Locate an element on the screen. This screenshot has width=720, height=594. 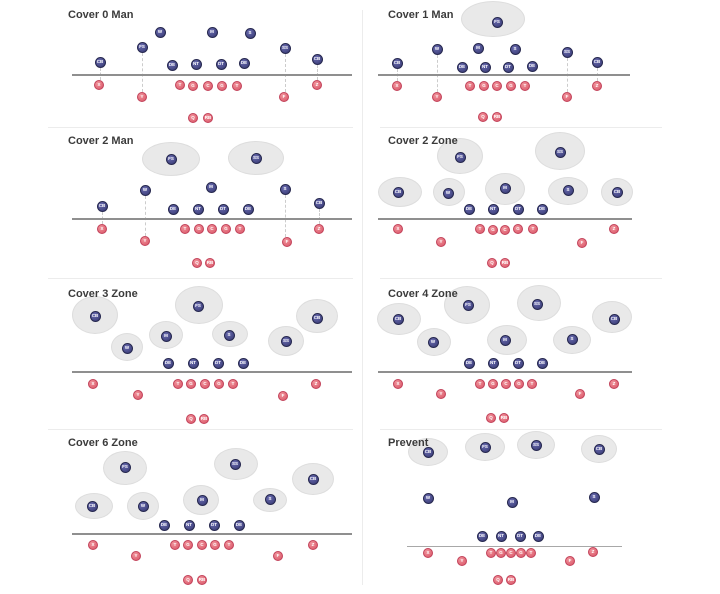
panel-title-cover-3-zone: Cover 3 Zone is located at coordinates (103, 294).